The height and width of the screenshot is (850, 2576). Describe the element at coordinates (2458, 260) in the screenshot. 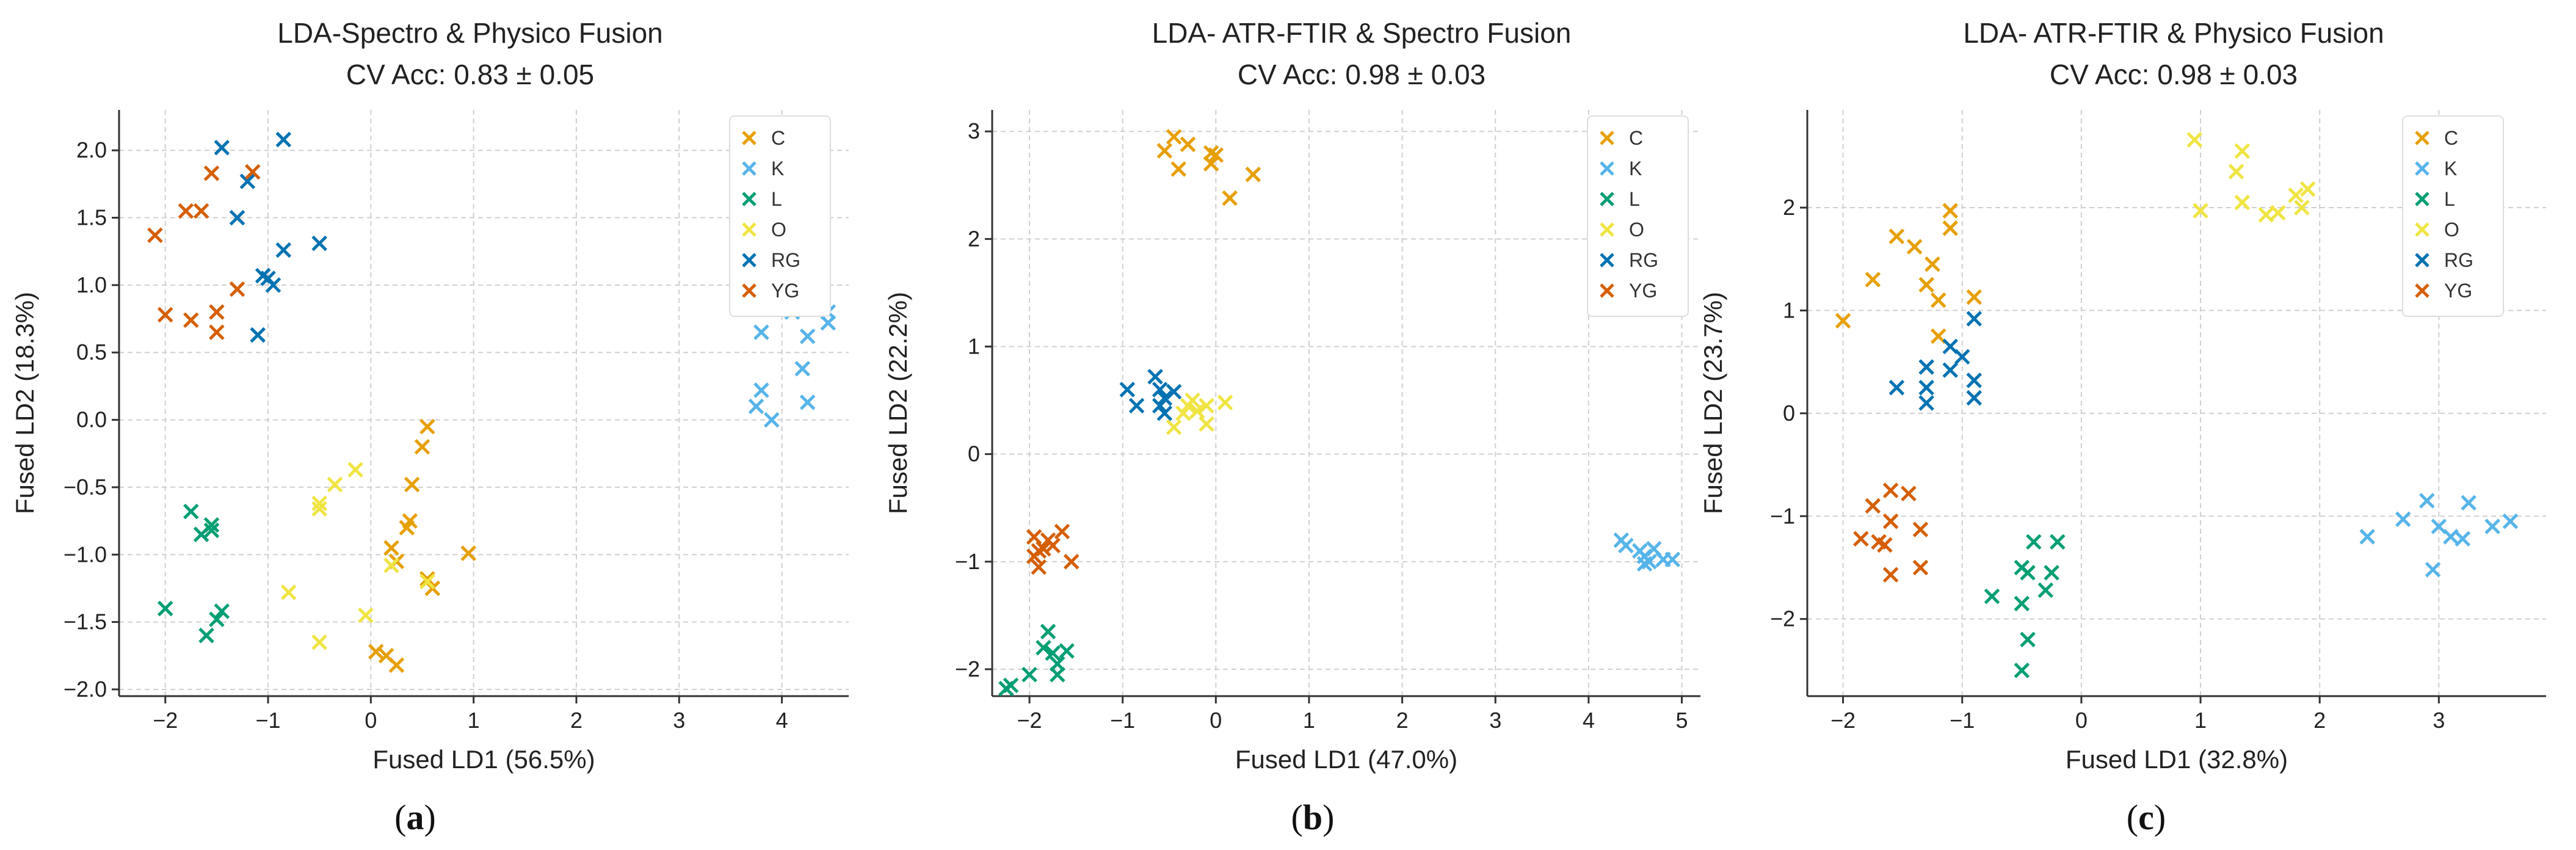

I see `legend-label-RG: RG` at that location.